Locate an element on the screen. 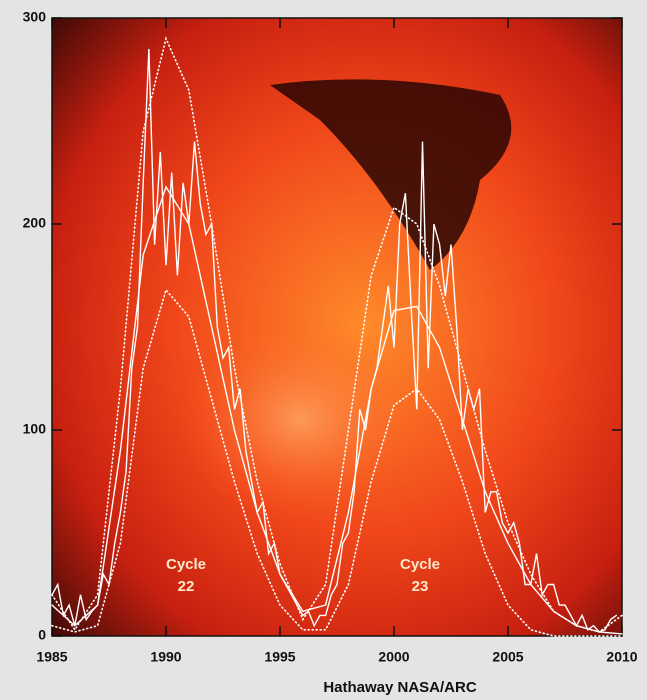 The image size is (647, 700). y-tick-label: 200 is located at coordinates (35, 223).